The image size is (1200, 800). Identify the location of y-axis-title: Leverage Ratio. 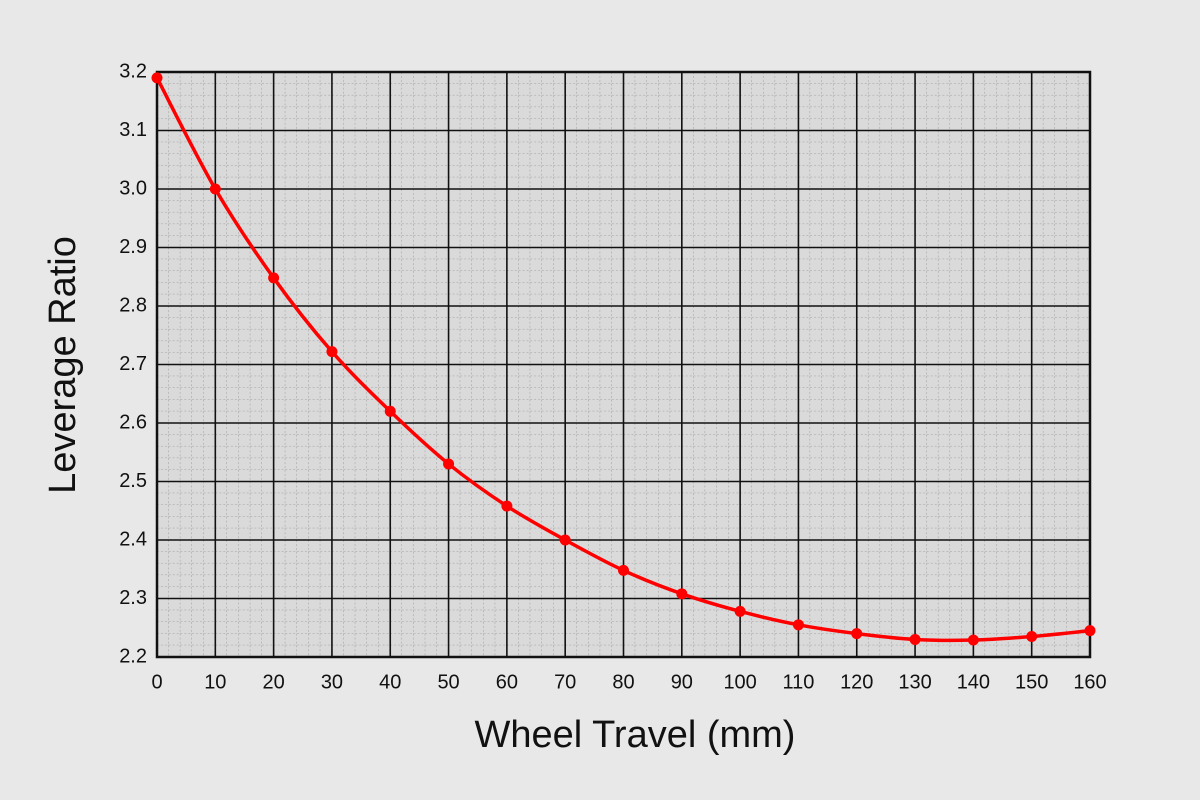
(63, 365).